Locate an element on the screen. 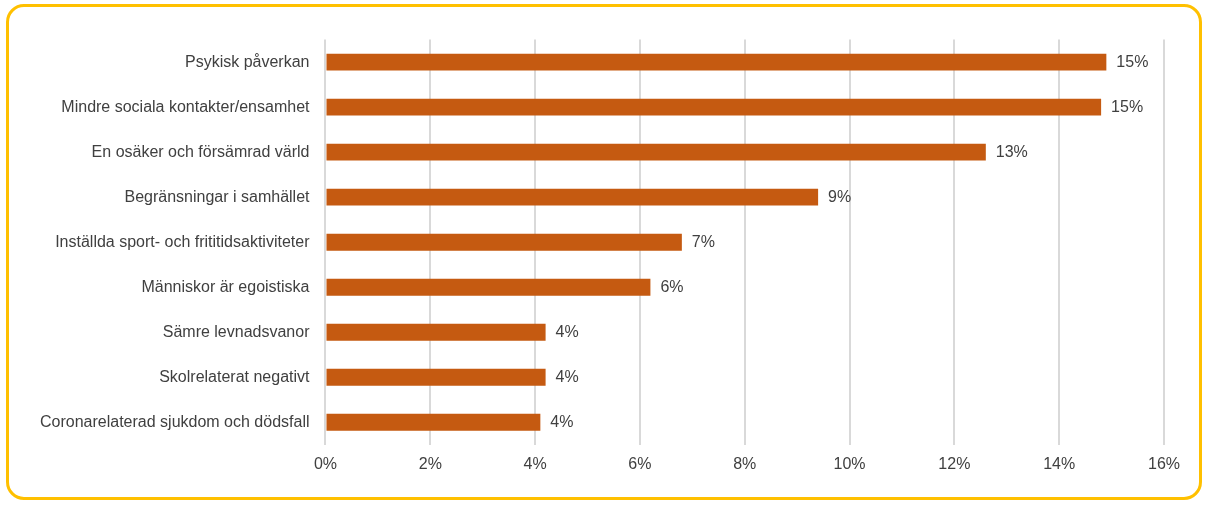 Image resolution: width=1208 pixels, height=506 pixels. x-tick-label: 4% is located at coordinates (535, 463).